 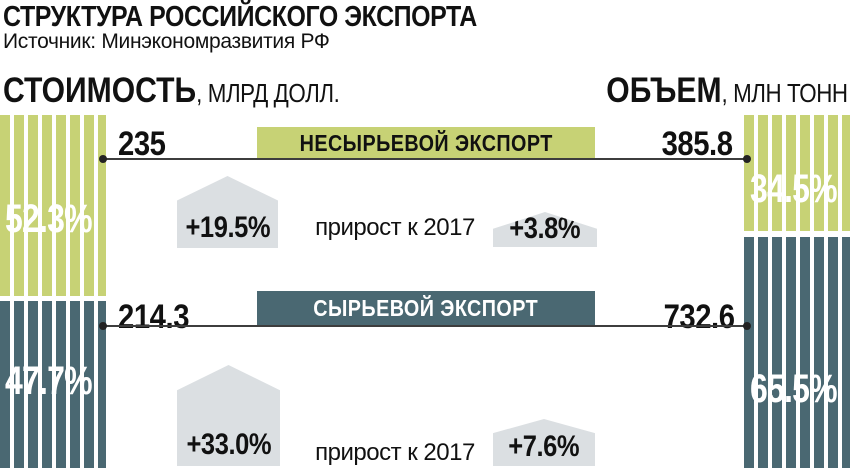 I want to click on commodity-category-text: СЫРЬЕВОЙ ЭКСПОРТ, so click(x=426, y=308).